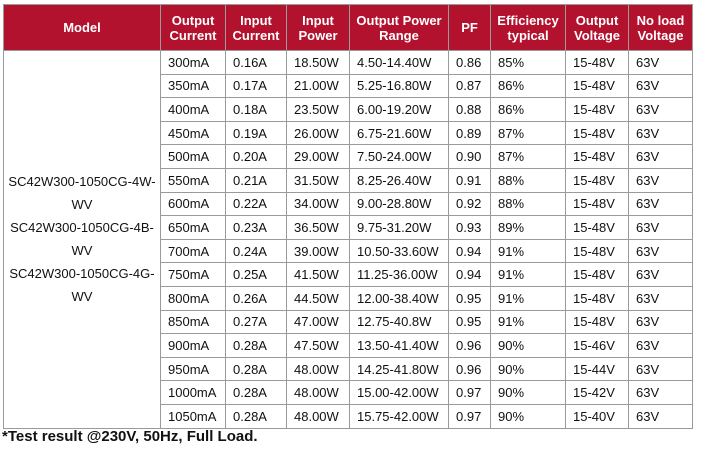 The height and width of the screenshot is (456, 712). What do you see at coordinates (256, 322) in the screenshot?
I see `input-current-cell: 0.27A` at bounding box center [256, 322].